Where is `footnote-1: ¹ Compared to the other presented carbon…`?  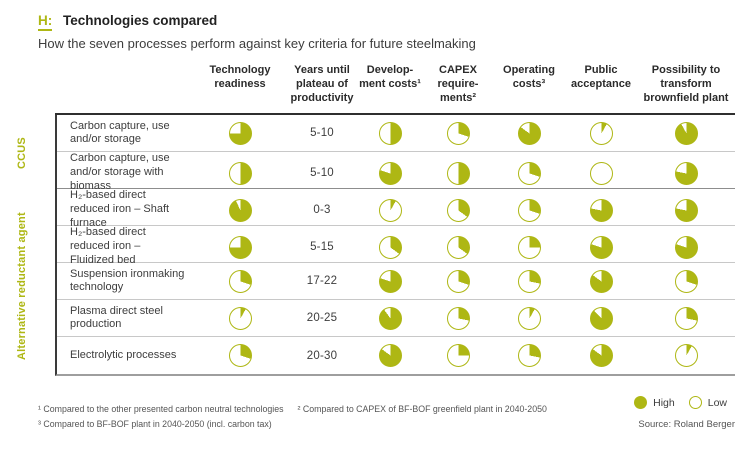
footnote-1: ¹ Compared to the other presented carbon… is located at coordinates (161, 409).